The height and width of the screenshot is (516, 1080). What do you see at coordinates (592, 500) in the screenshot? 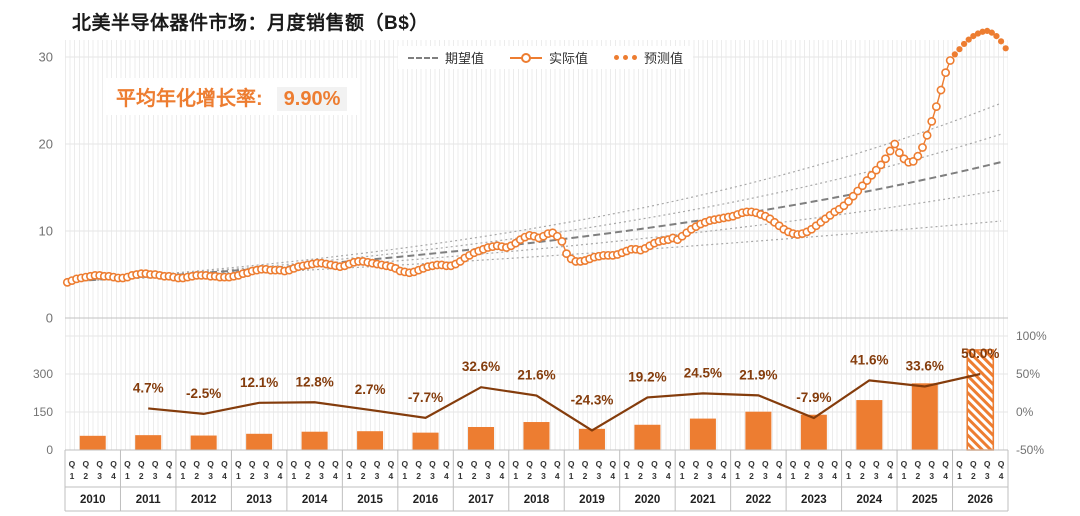
I see `year-label: 2019` at bounding box center [592, 500].